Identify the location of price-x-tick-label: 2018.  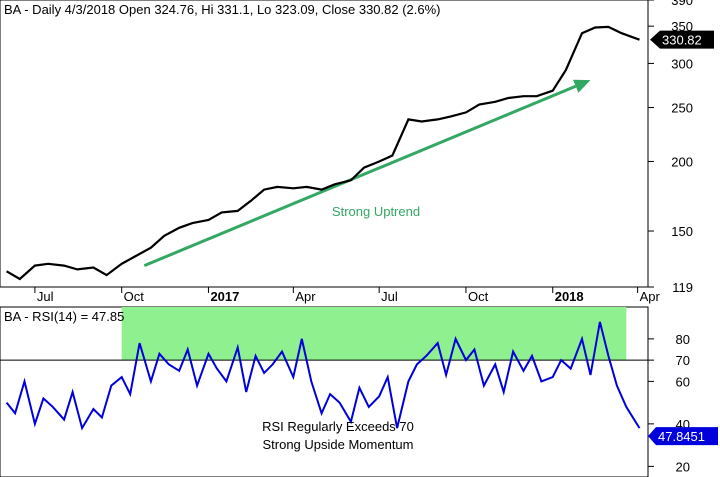
(569, 296).